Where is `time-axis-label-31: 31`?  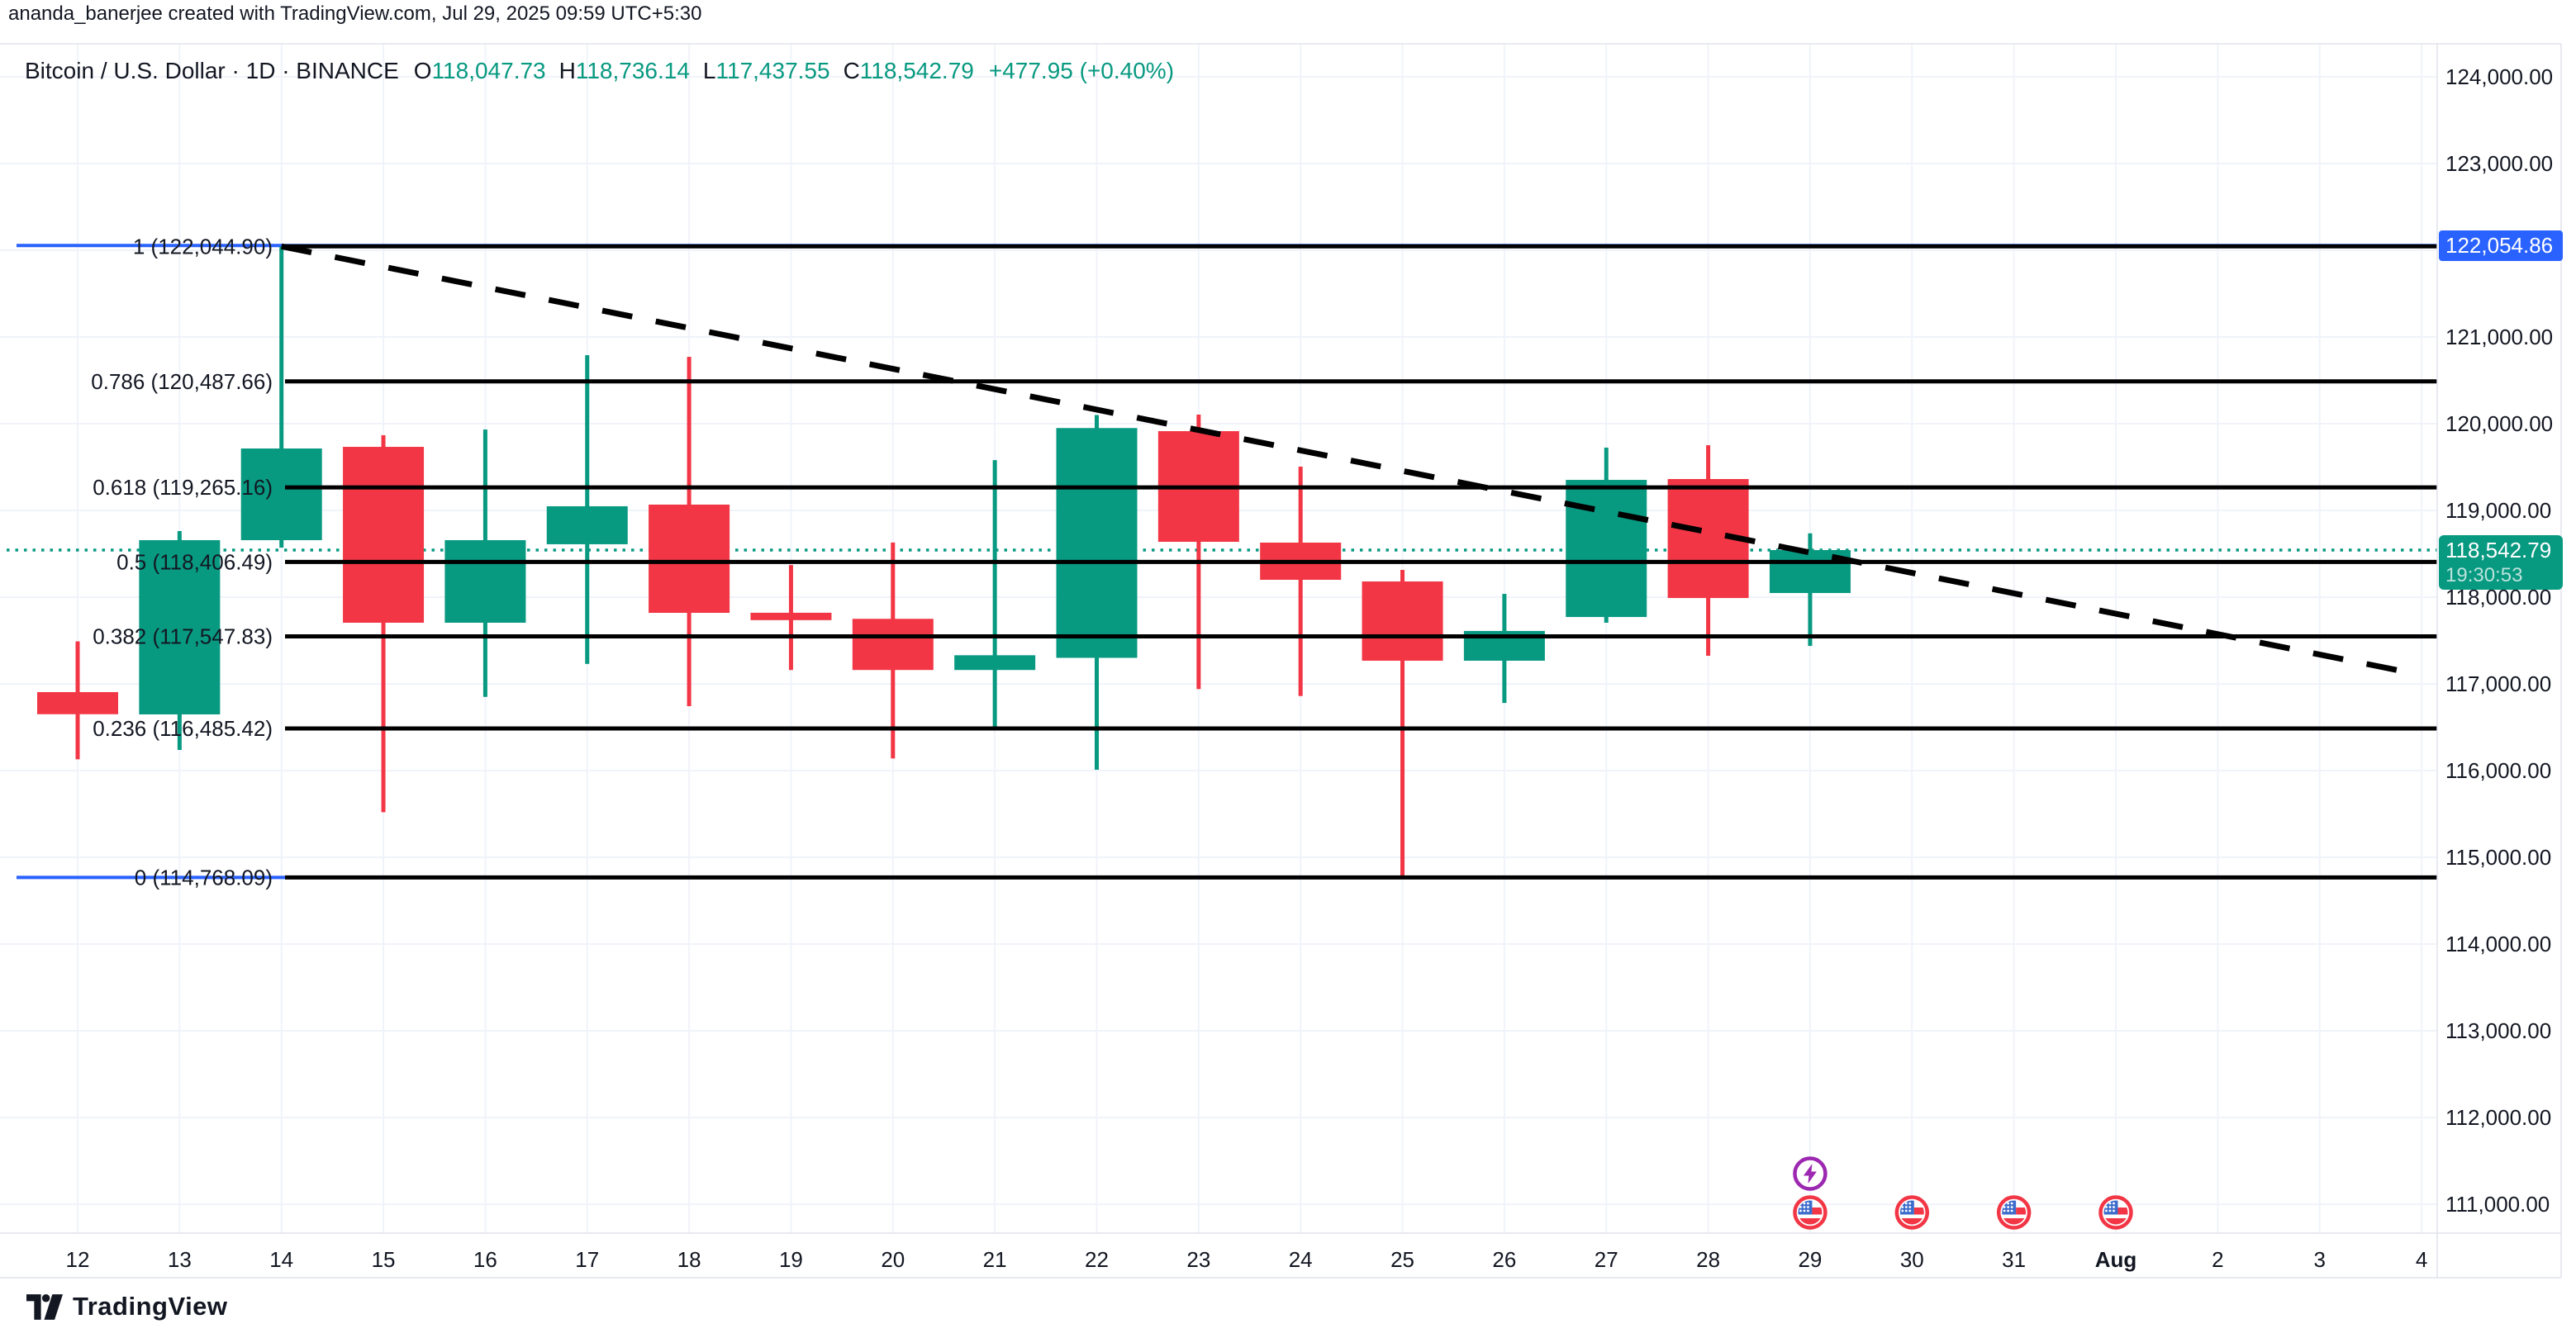 time-axis-label-31: 31 is located at coordinates (2015, 1259).